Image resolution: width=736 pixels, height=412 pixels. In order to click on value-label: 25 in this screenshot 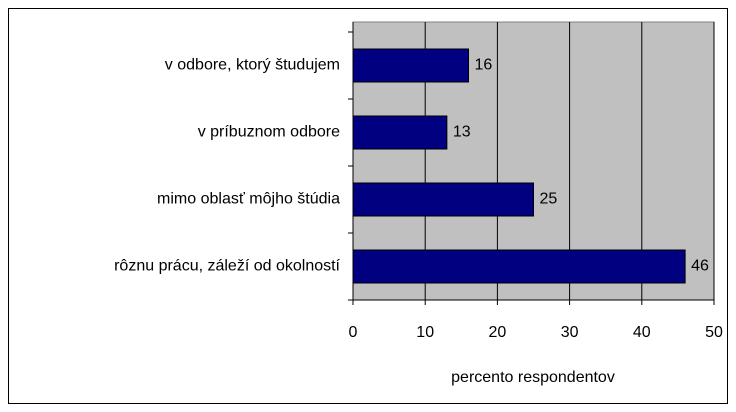, I will do `click(549, 199)`.